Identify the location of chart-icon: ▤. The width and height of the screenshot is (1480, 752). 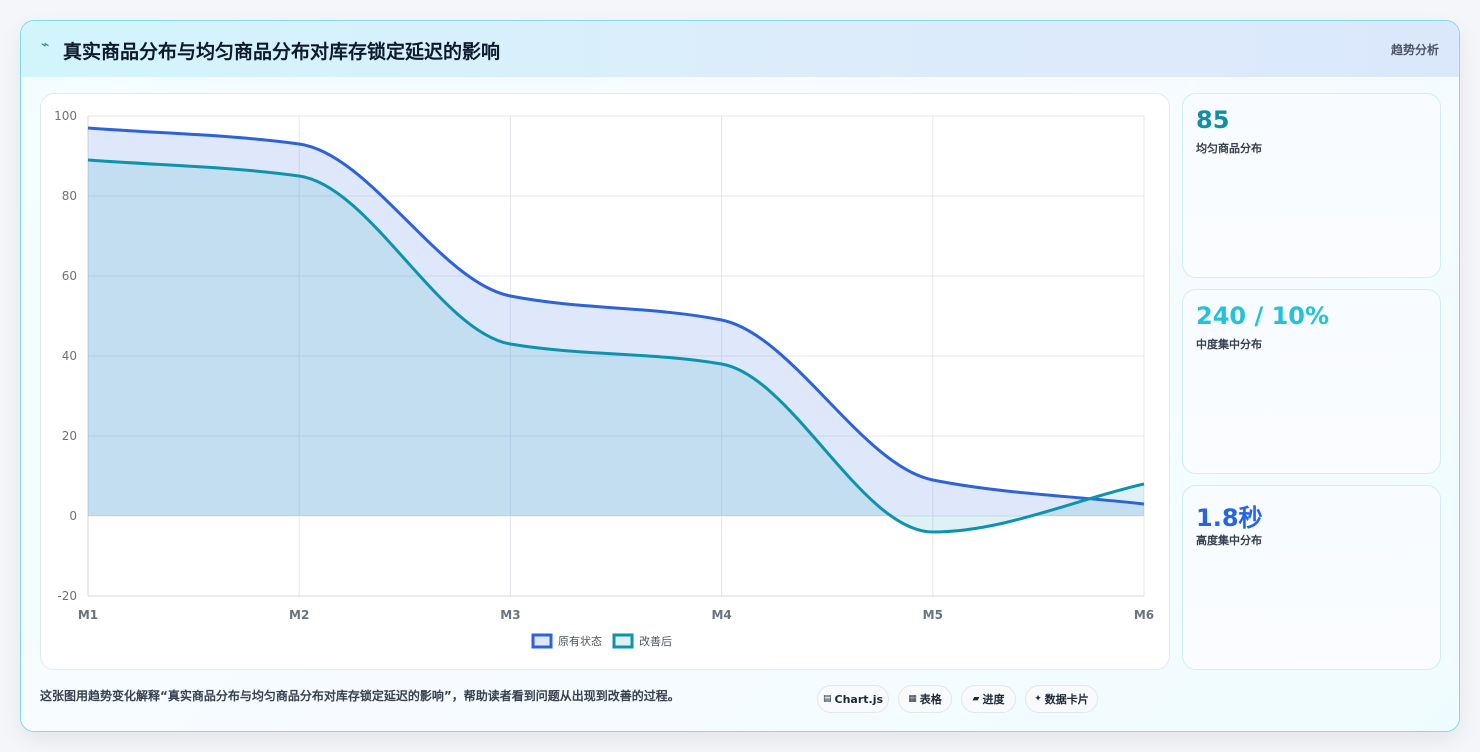
(827, 699).